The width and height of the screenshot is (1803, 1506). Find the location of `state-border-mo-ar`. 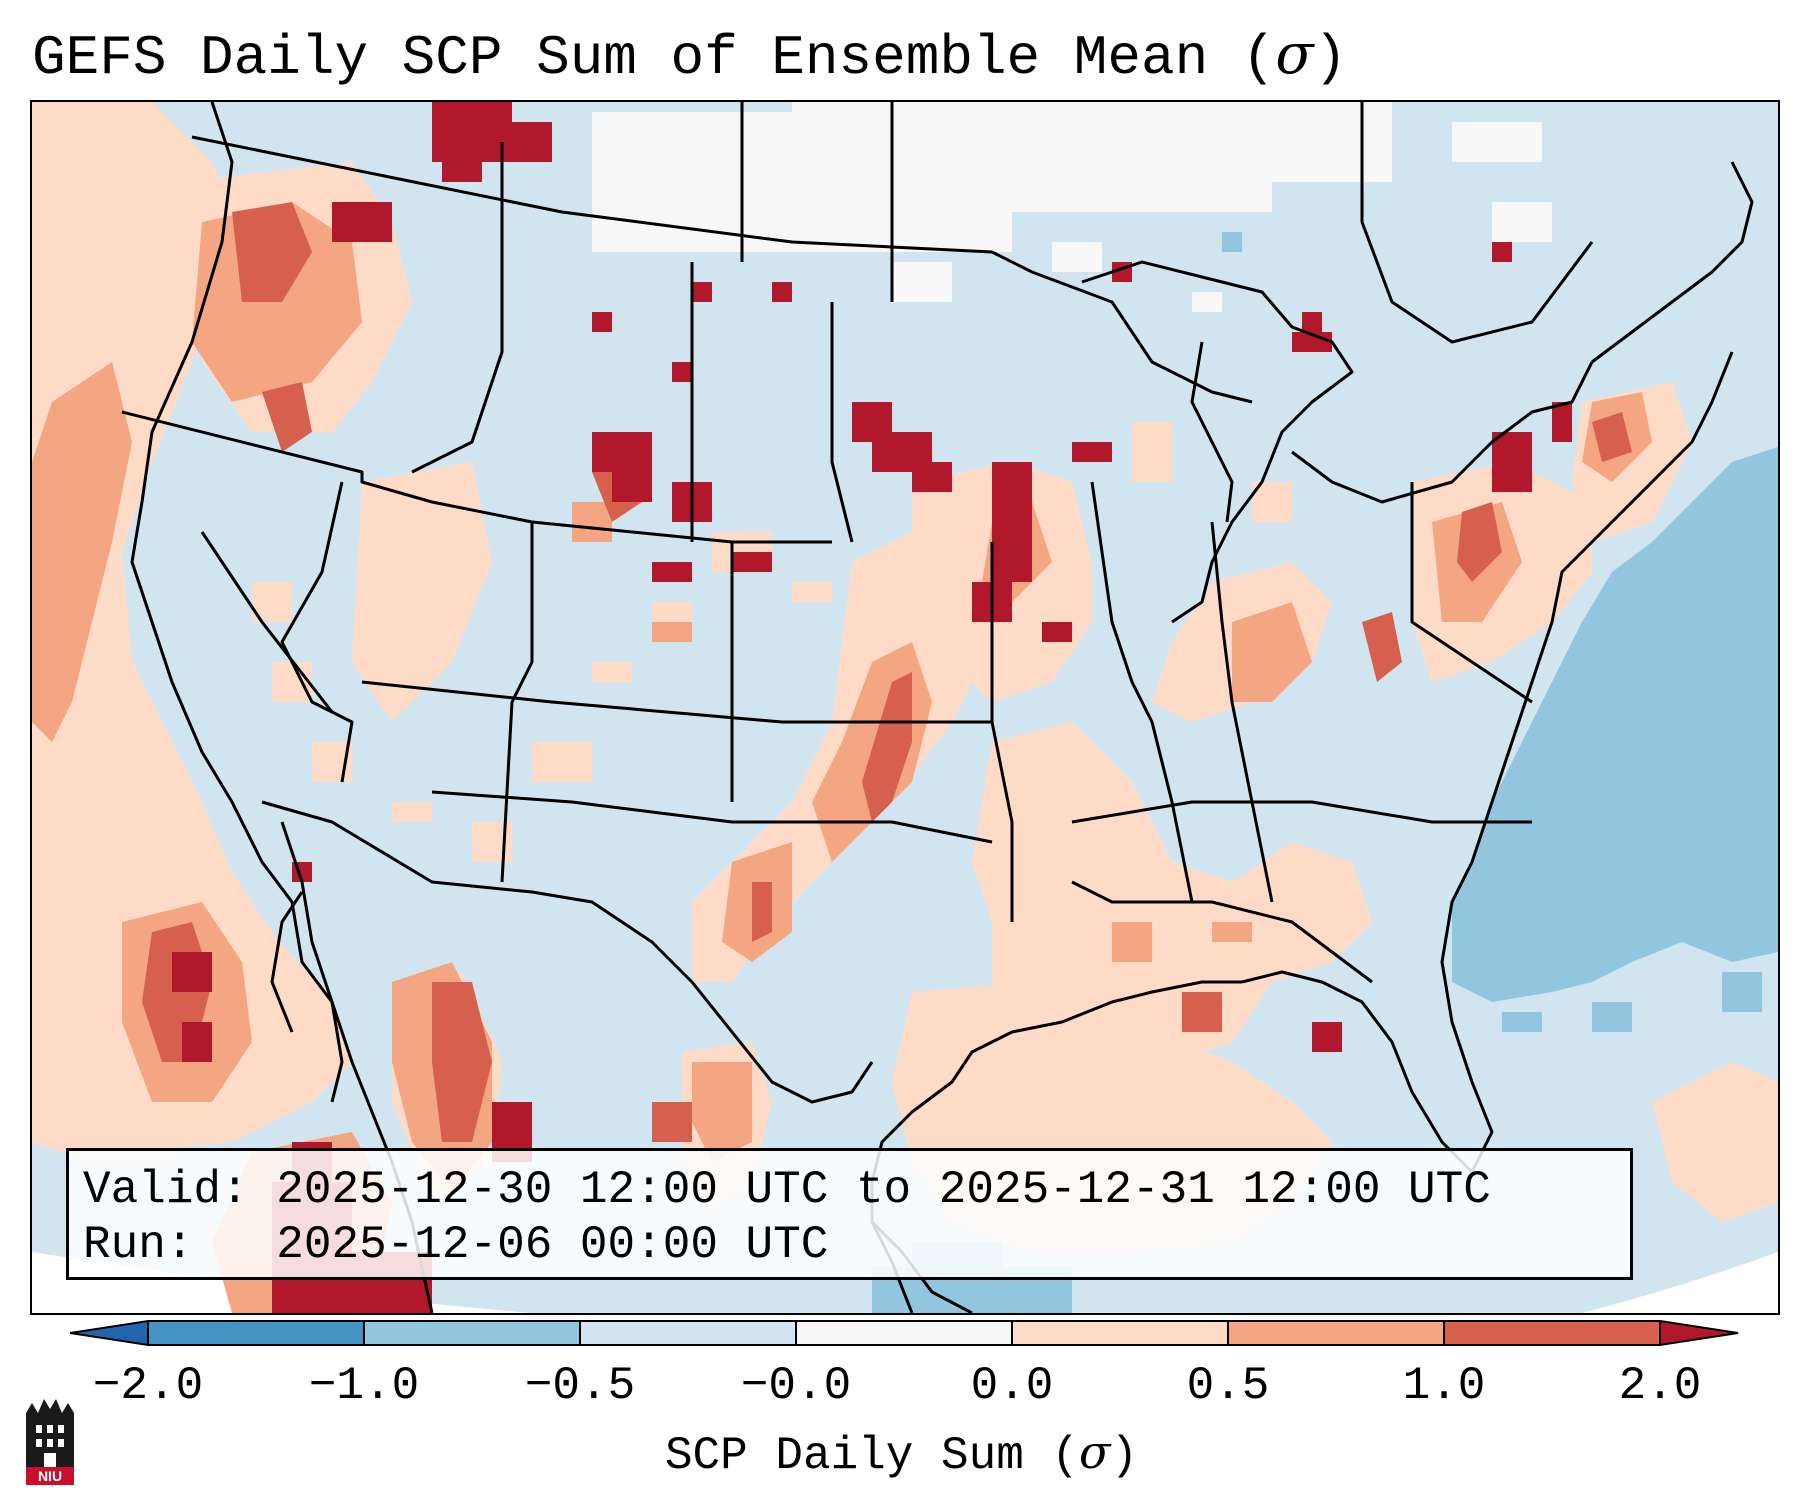

state-border-mo-ar is located at coordinates (1002, 732).